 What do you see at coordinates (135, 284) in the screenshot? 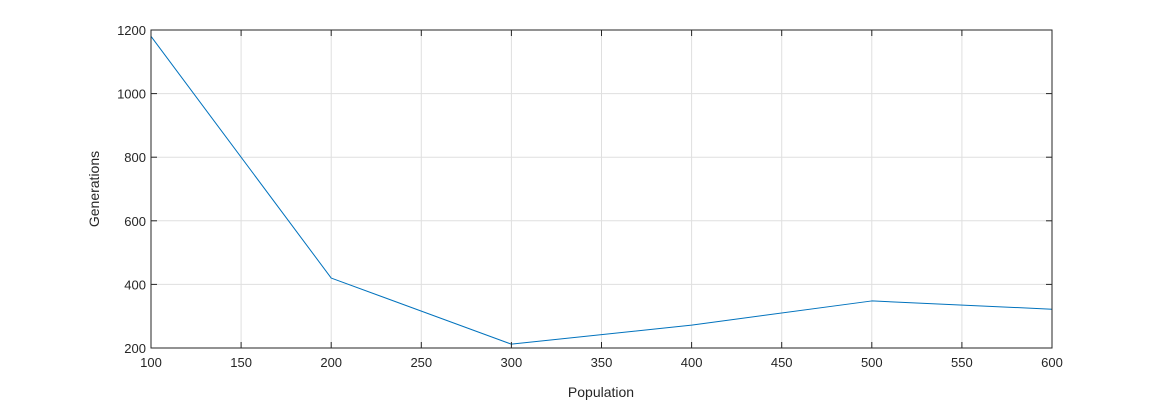
I see `y-tick-label: 400` at bounding box center [135, 284].